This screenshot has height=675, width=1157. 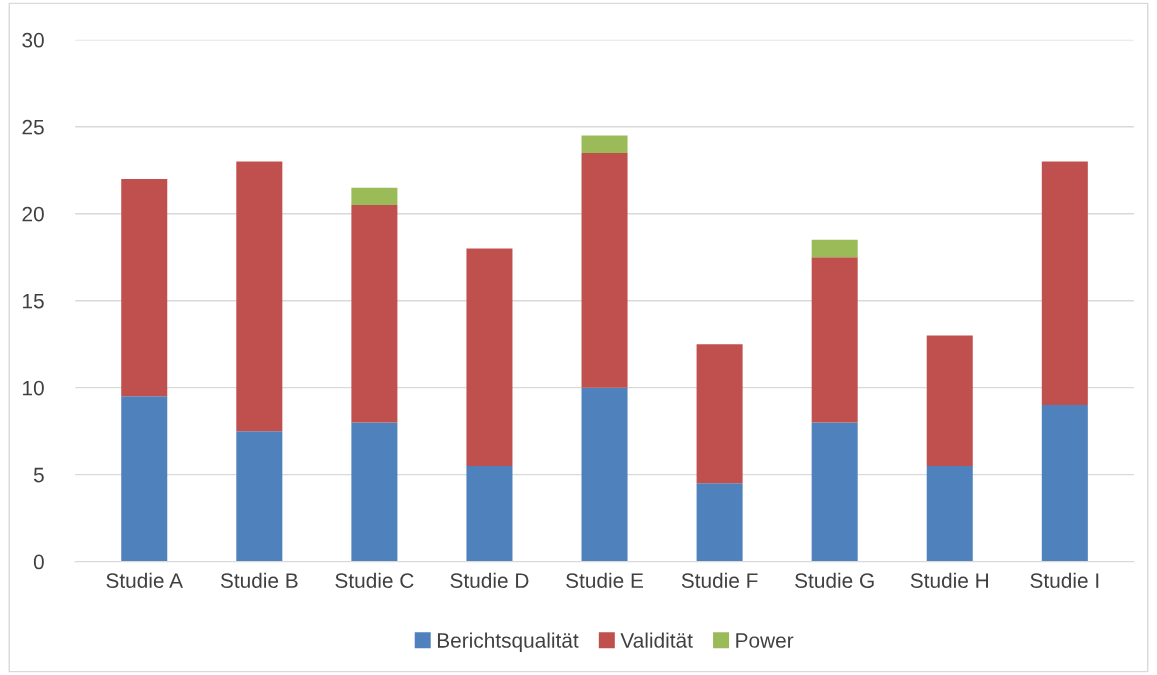 What do you see at coordinates (33, 301) in the screenshot?
I see `y-tick-label: 15` at bounding box center [33, 301].